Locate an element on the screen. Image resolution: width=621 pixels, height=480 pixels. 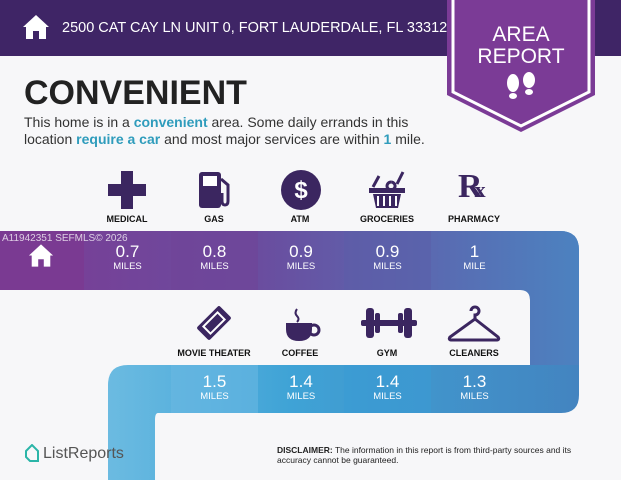
badge-line2: REPORT is located at coordinates (521, 56).